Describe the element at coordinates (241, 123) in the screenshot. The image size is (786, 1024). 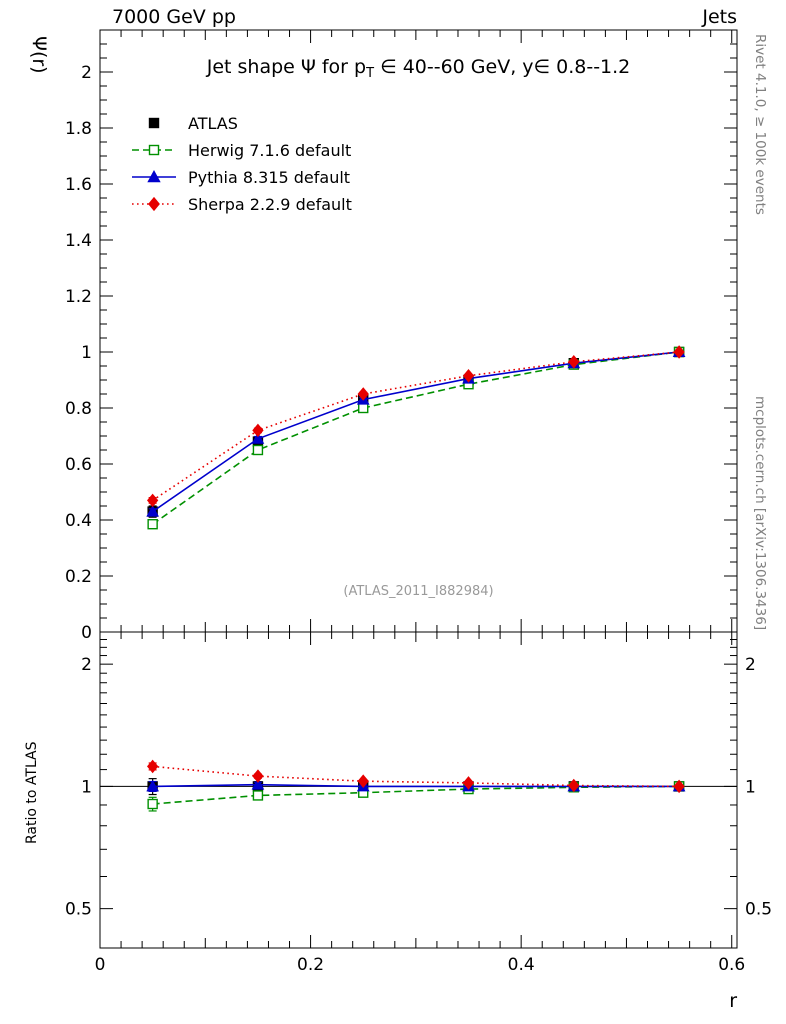
I see `legend-item-atlas: ATLAS` at that location.